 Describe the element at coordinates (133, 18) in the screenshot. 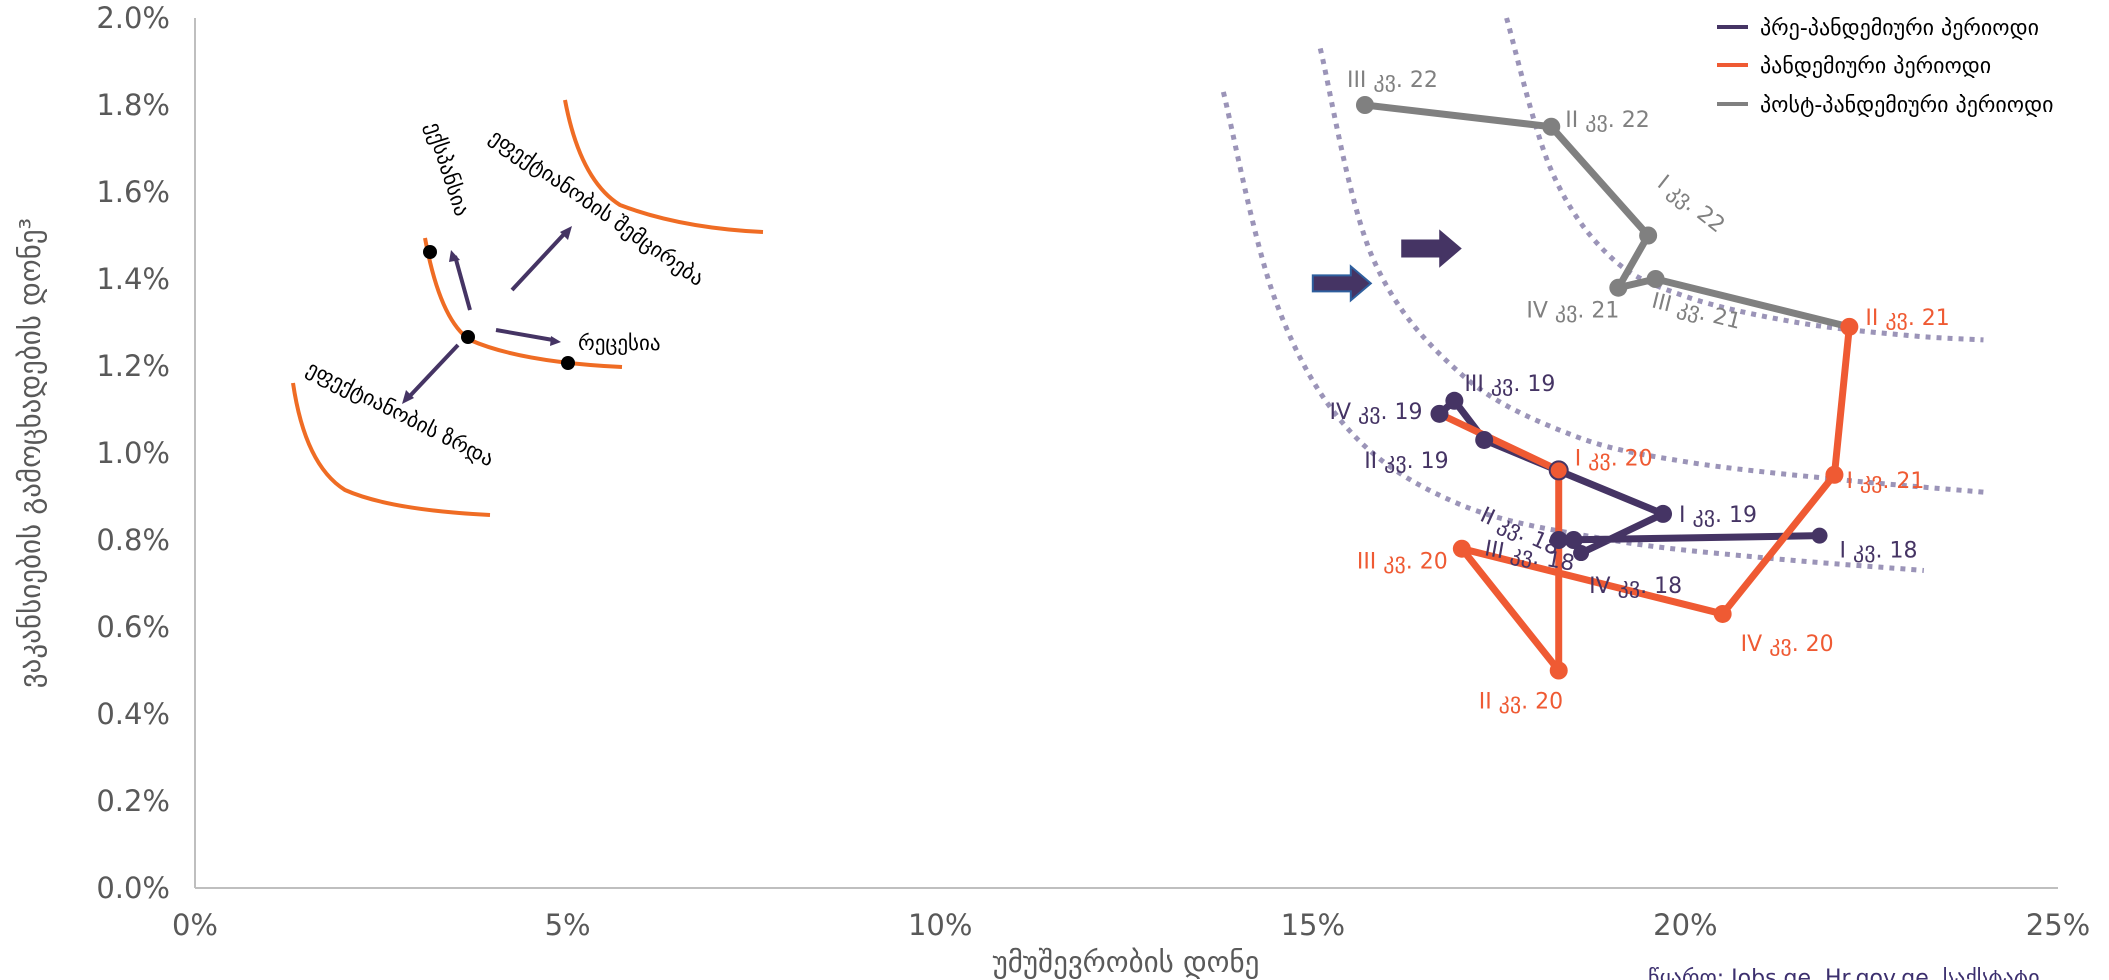

I see `y-tick-label: 2.0%` at that location.